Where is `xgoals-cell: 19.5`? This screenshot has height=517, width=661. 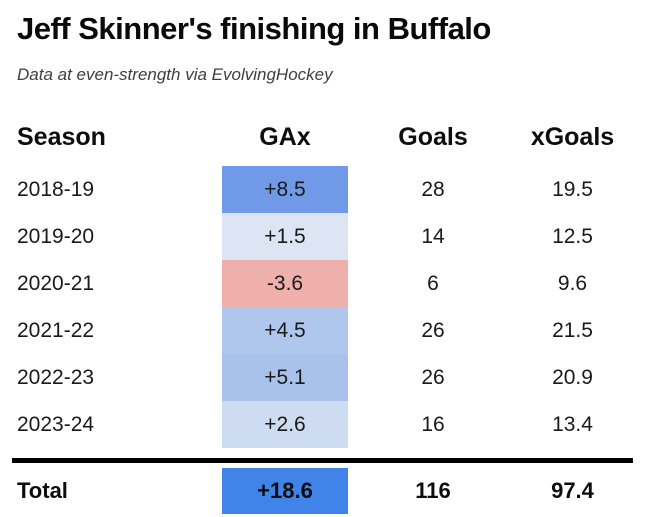
xgoals-cell: 19.5 is located at coordinates (572, 189).